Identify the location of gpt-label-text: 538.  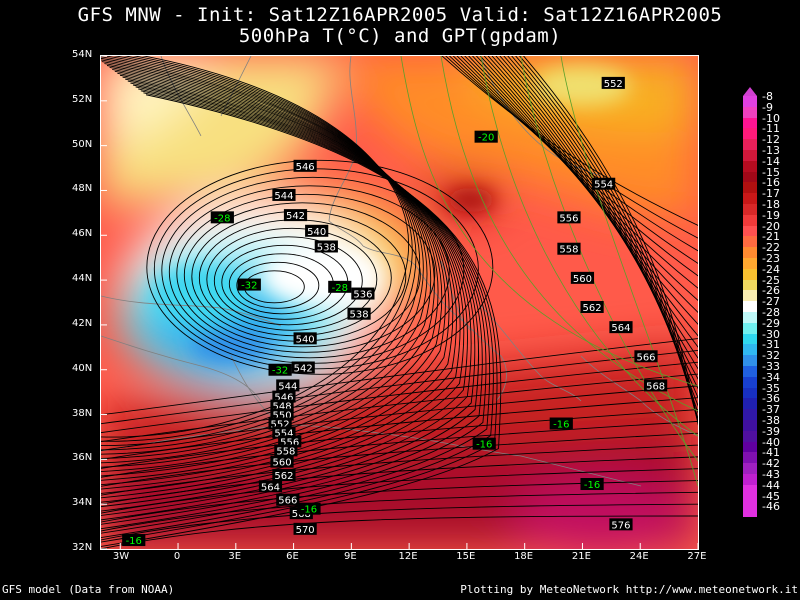
(326, 247).